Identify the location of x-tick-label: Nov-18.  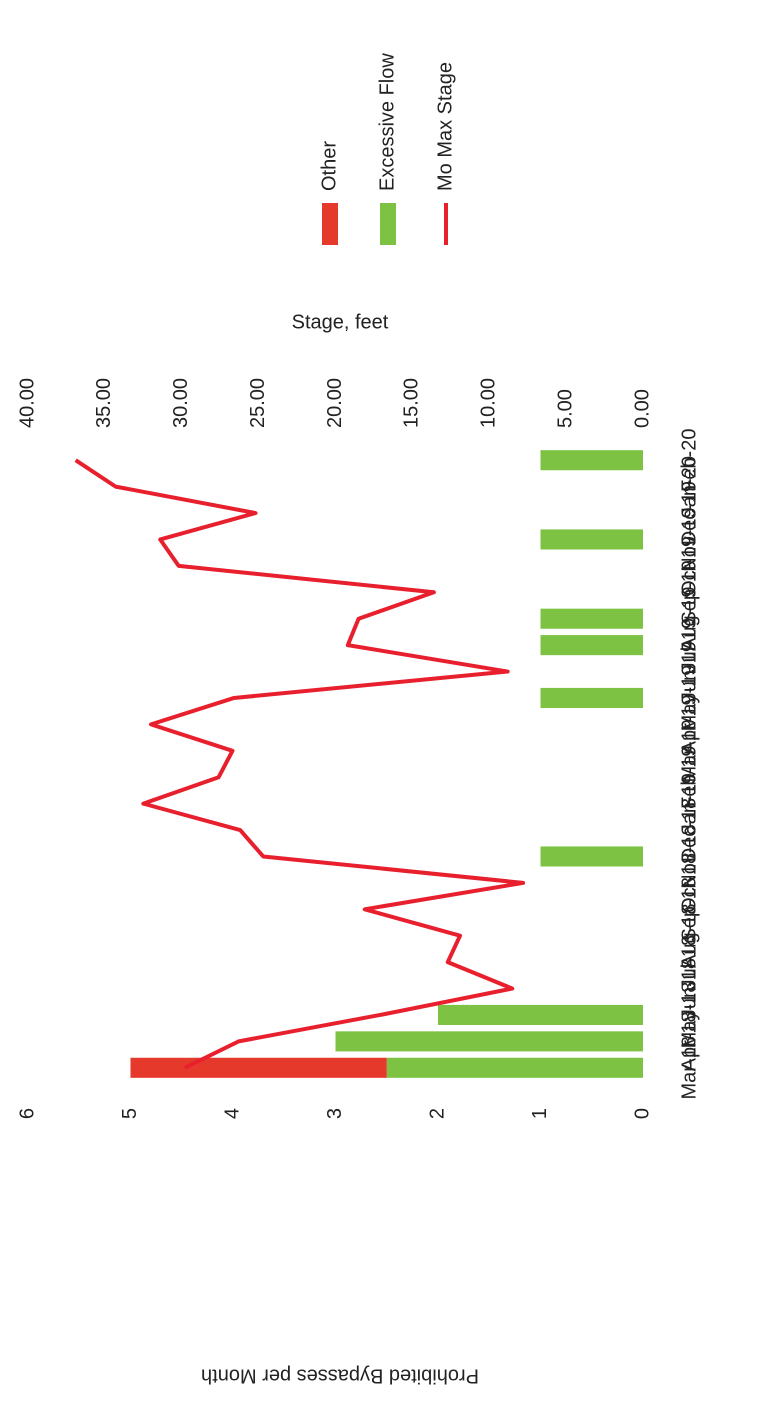
(689, 856).